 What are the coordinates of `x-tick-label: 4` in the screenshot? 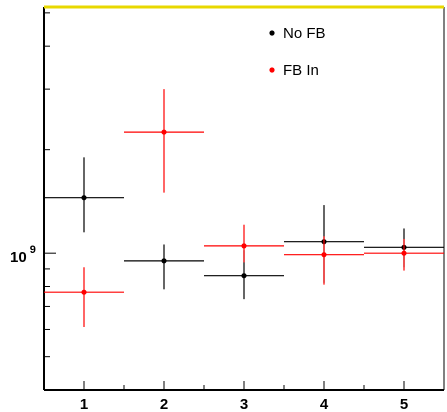 It's located at (324, 404).